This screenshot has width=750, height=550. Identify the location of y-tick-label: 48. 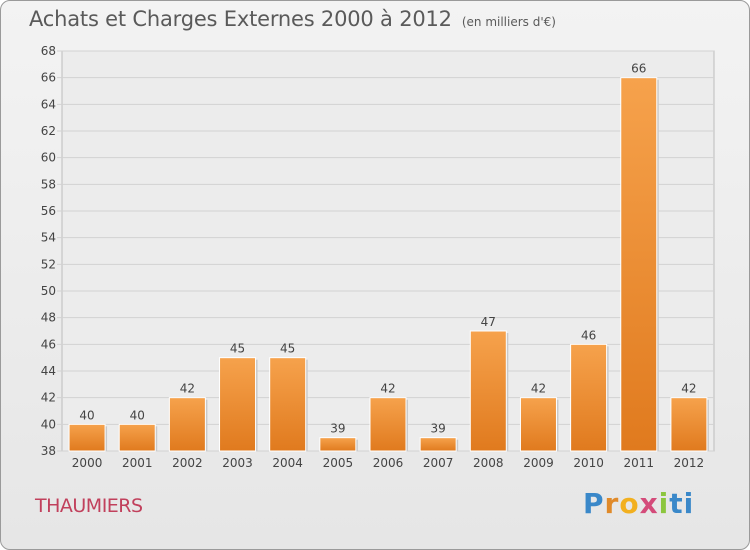
(48, 318).